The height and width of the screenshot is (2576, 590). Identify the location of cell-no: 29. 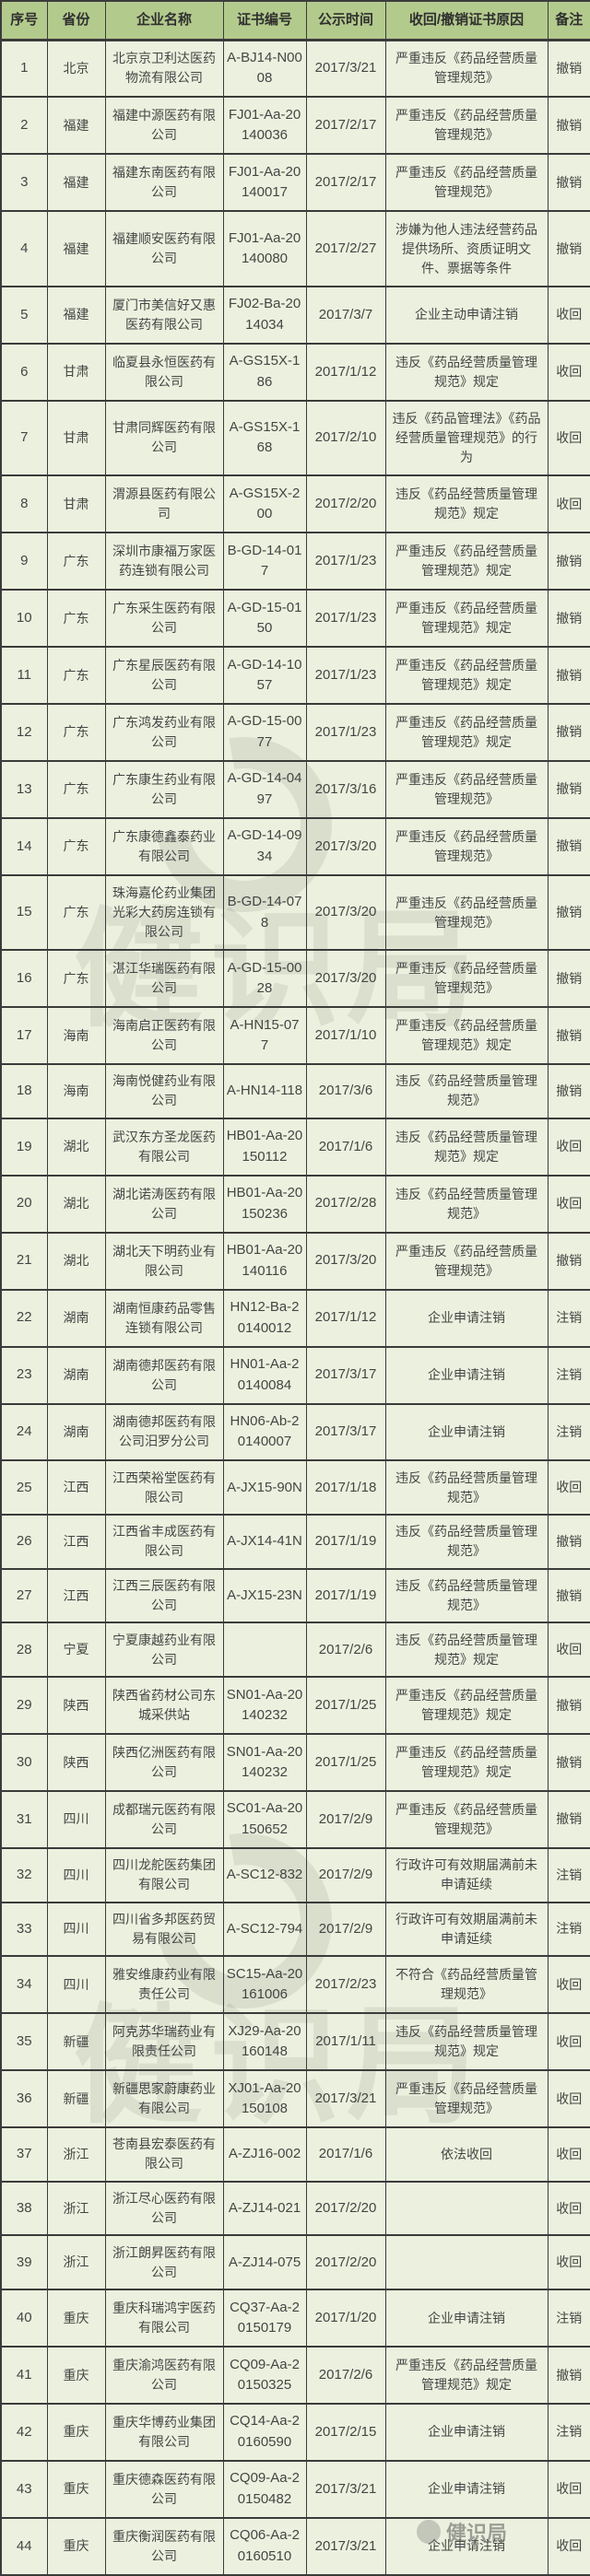
(24, 1706).